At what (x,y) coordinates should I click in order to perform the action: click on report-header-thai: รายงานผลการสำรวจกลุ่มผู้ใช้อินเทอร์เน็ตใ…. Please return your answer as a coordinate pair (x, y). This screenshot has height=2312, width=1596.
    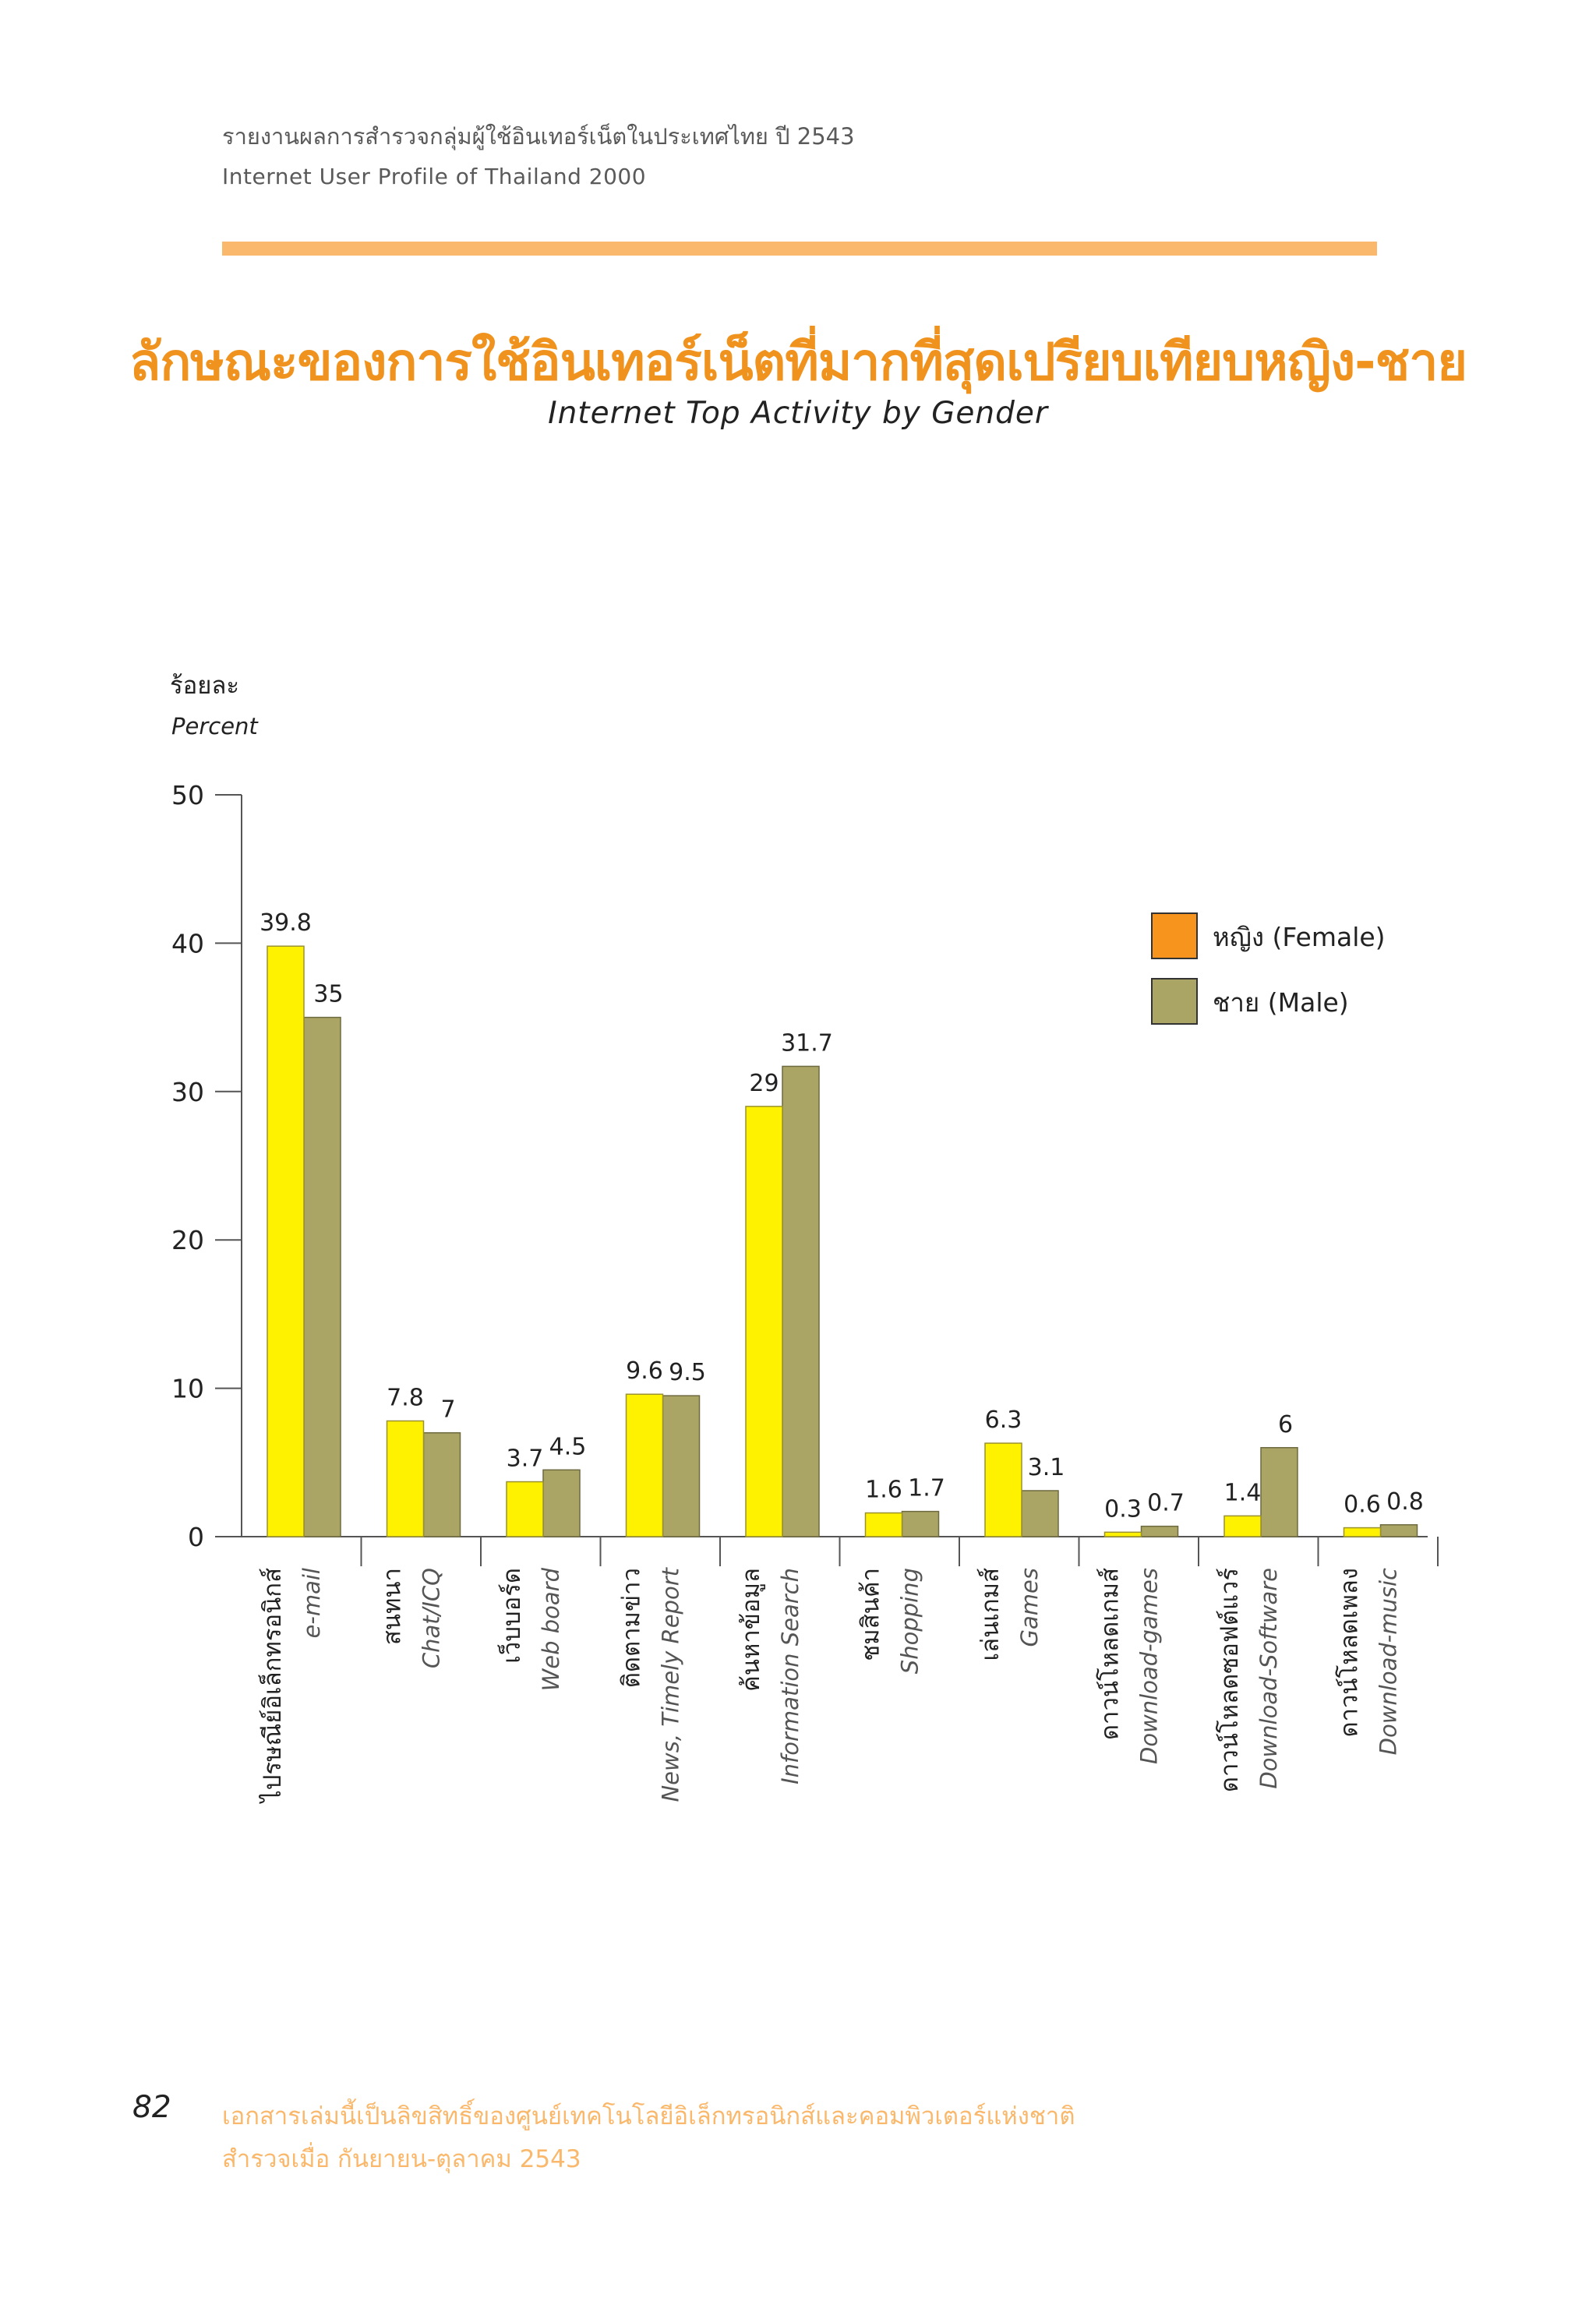
    Looking at the image, I should click on (538, 136).